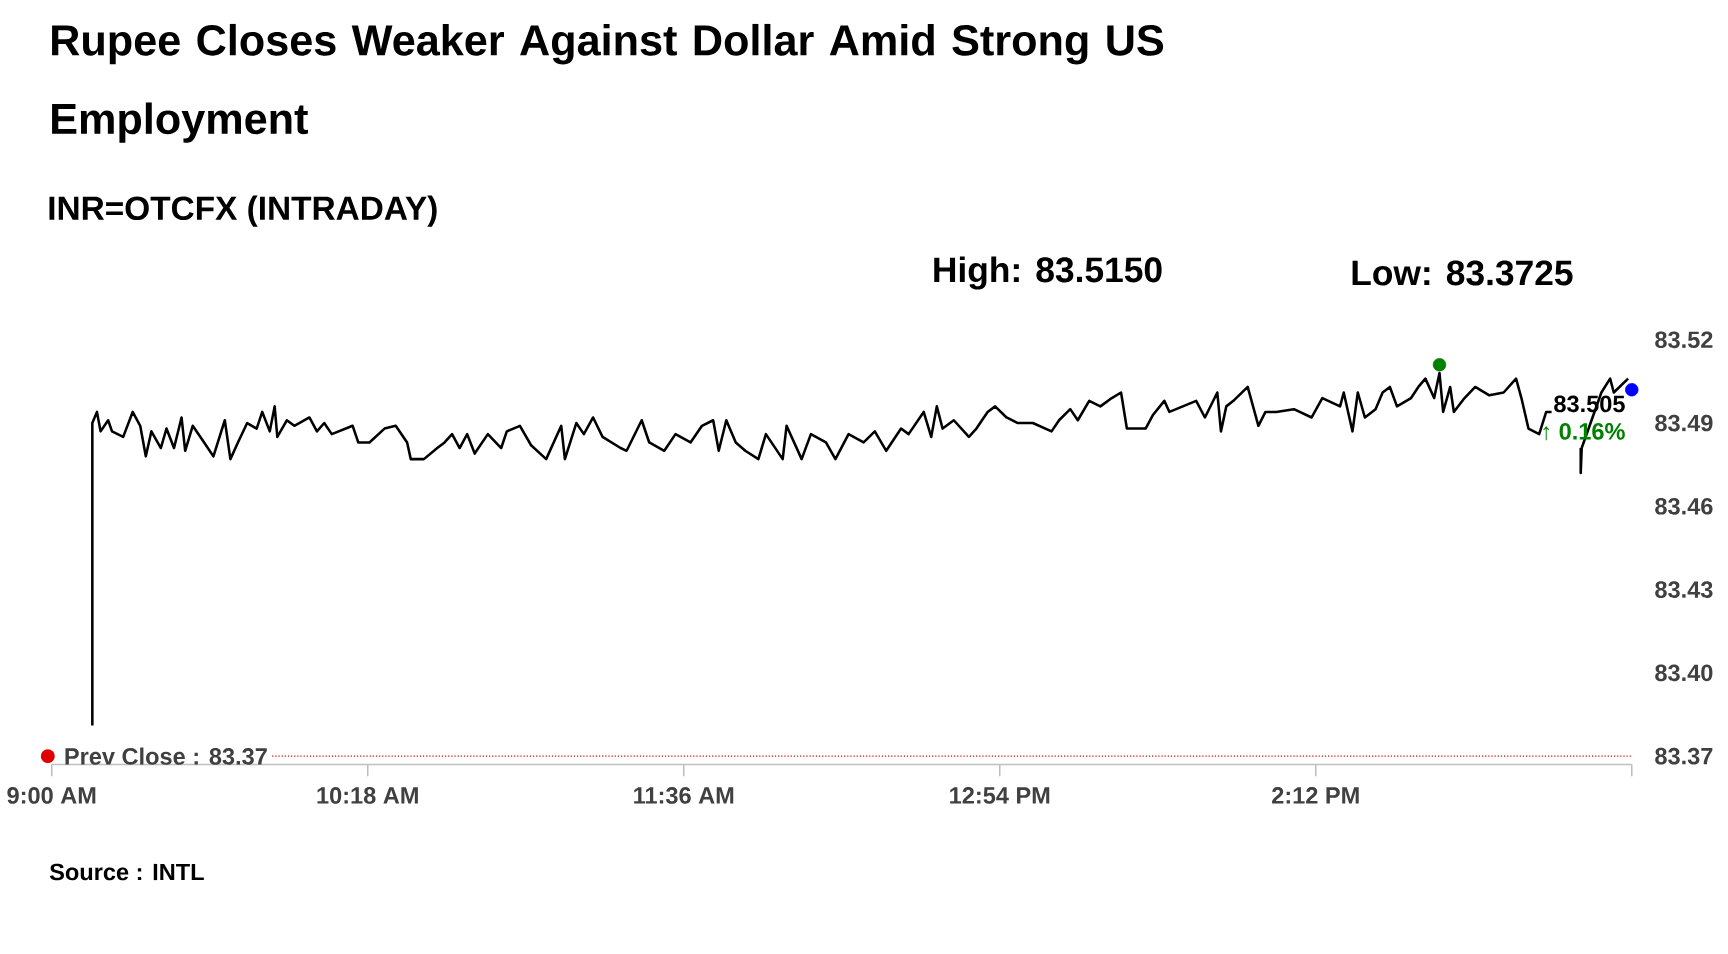 This screenshot has width=1728, height=954. I want to click on x-tick-label: 9:00 AM, so click(51, 795).